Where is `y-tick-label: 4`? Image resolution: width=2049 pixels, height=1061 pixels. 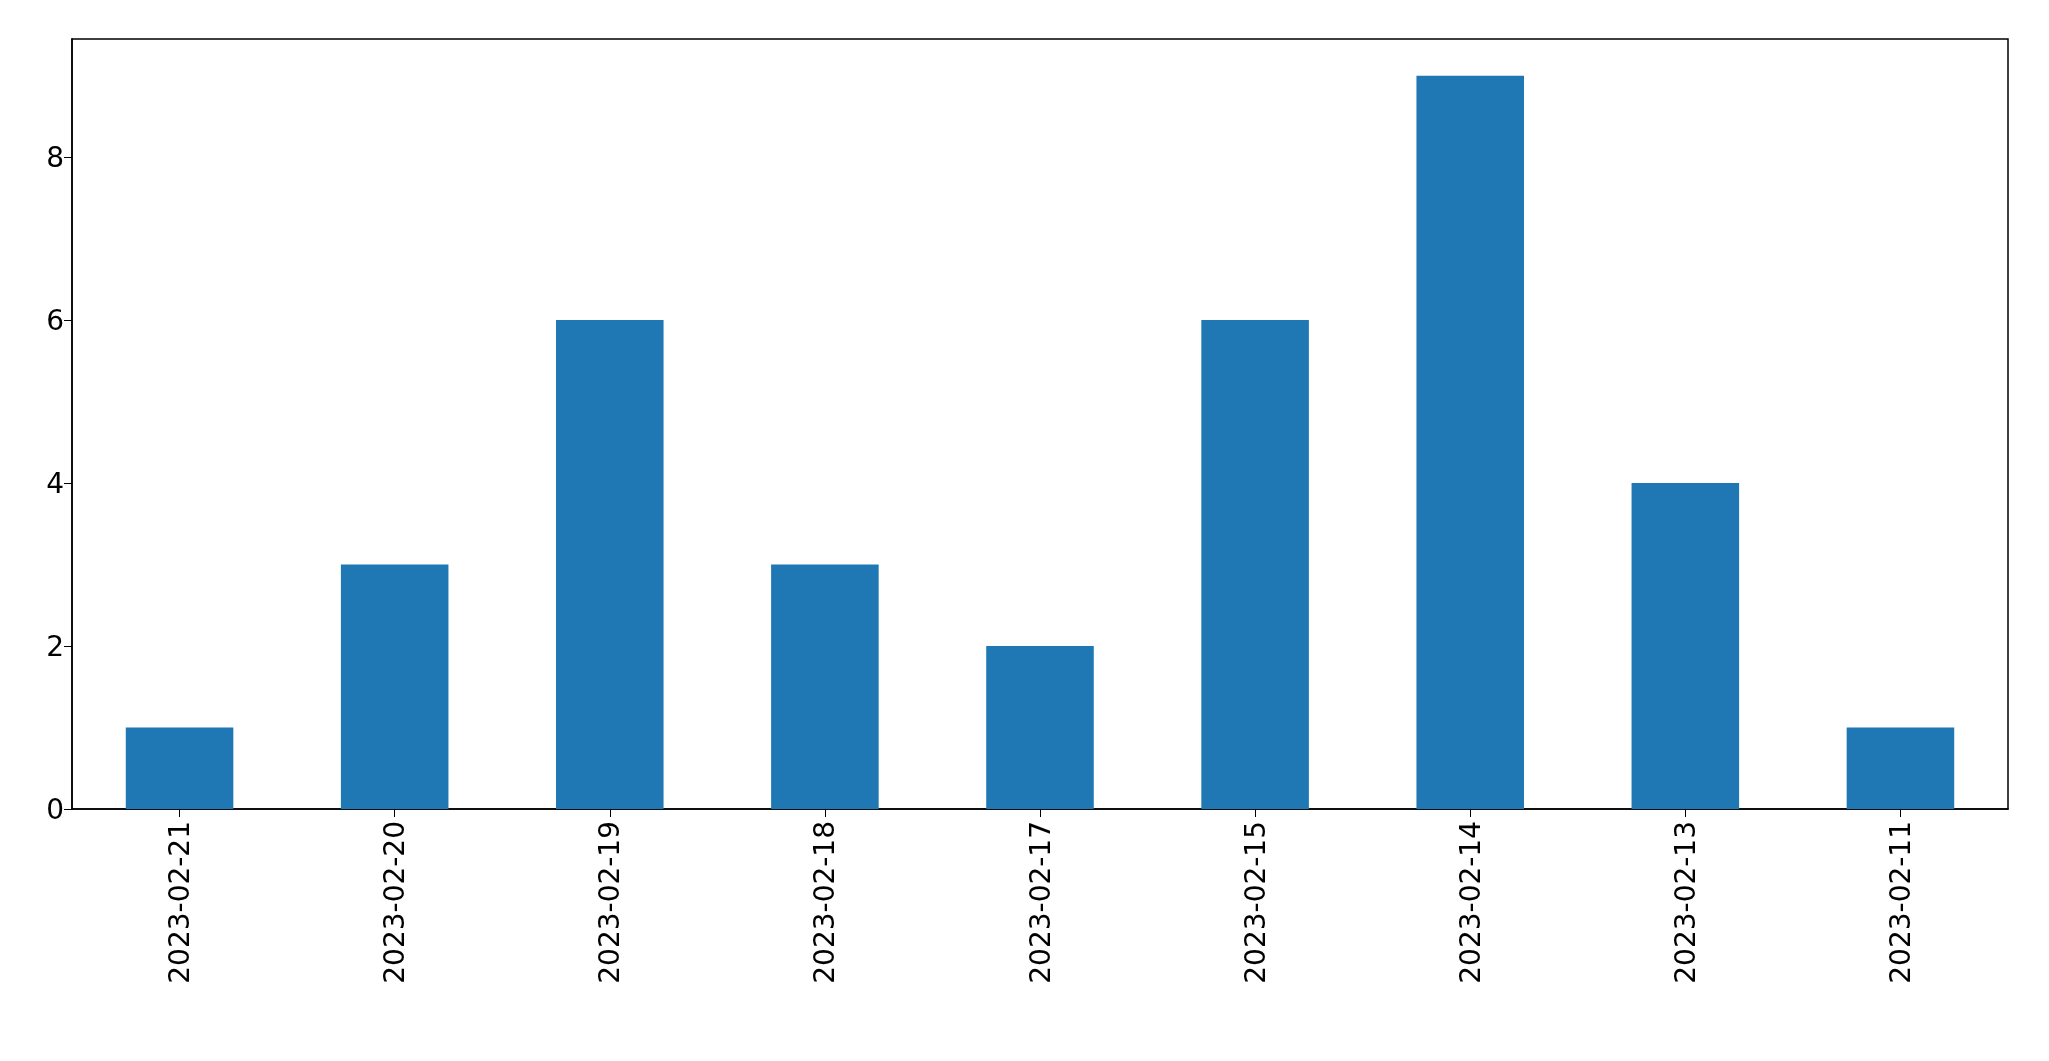 y-tick-label: 4 is located at coordinates (55, 483).